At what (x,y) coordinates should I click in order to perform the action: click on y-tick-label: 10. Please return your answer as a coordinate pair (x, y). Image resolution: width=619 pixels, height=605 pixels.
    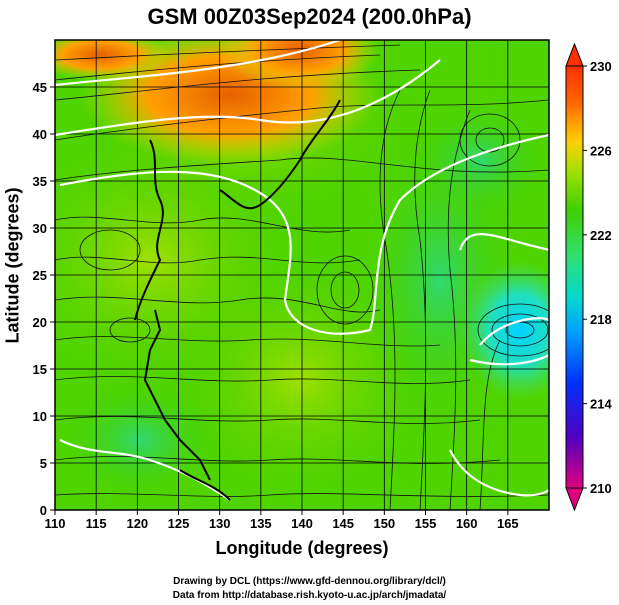
    Looking at the image, I should click on (40, 416).